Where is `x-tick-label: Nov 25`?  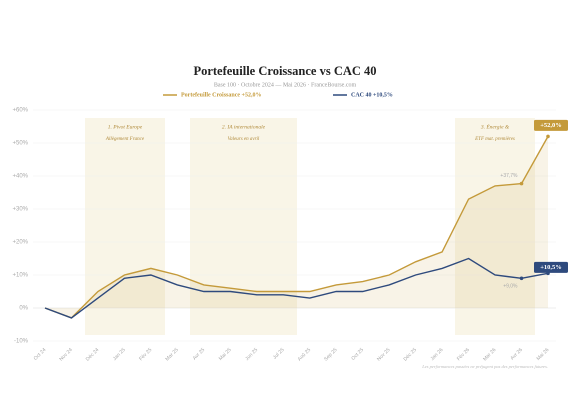
x-tick-label: Nov 25 is located at coordinates (384, 355).